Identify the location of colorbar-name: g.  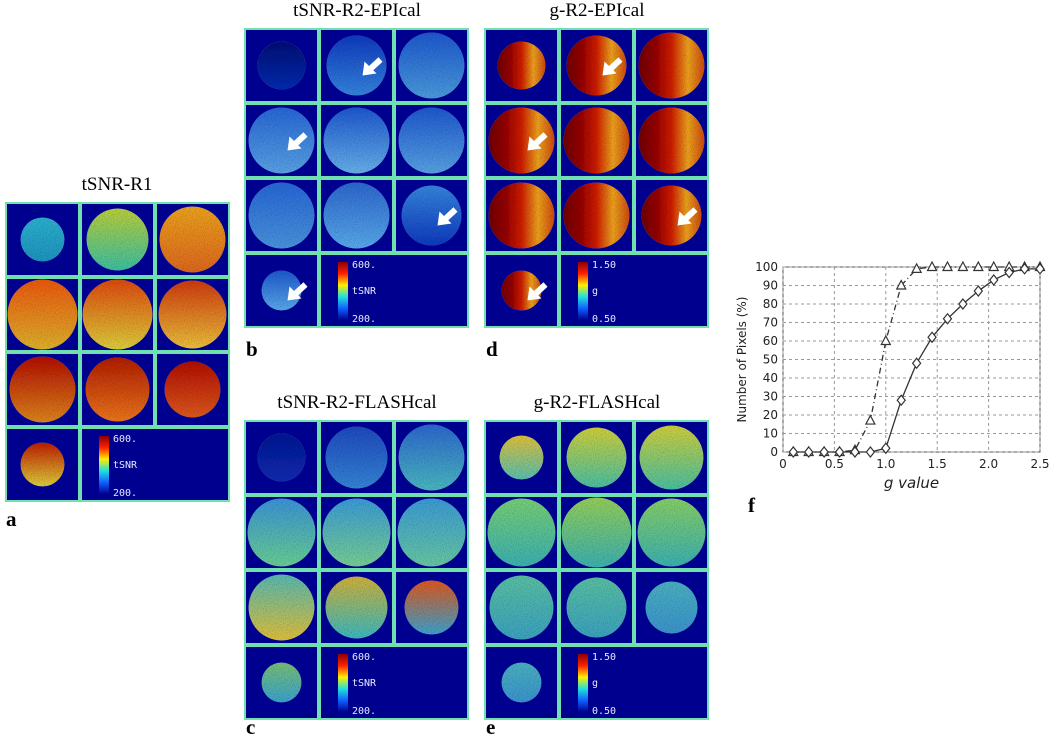
(595, 291).